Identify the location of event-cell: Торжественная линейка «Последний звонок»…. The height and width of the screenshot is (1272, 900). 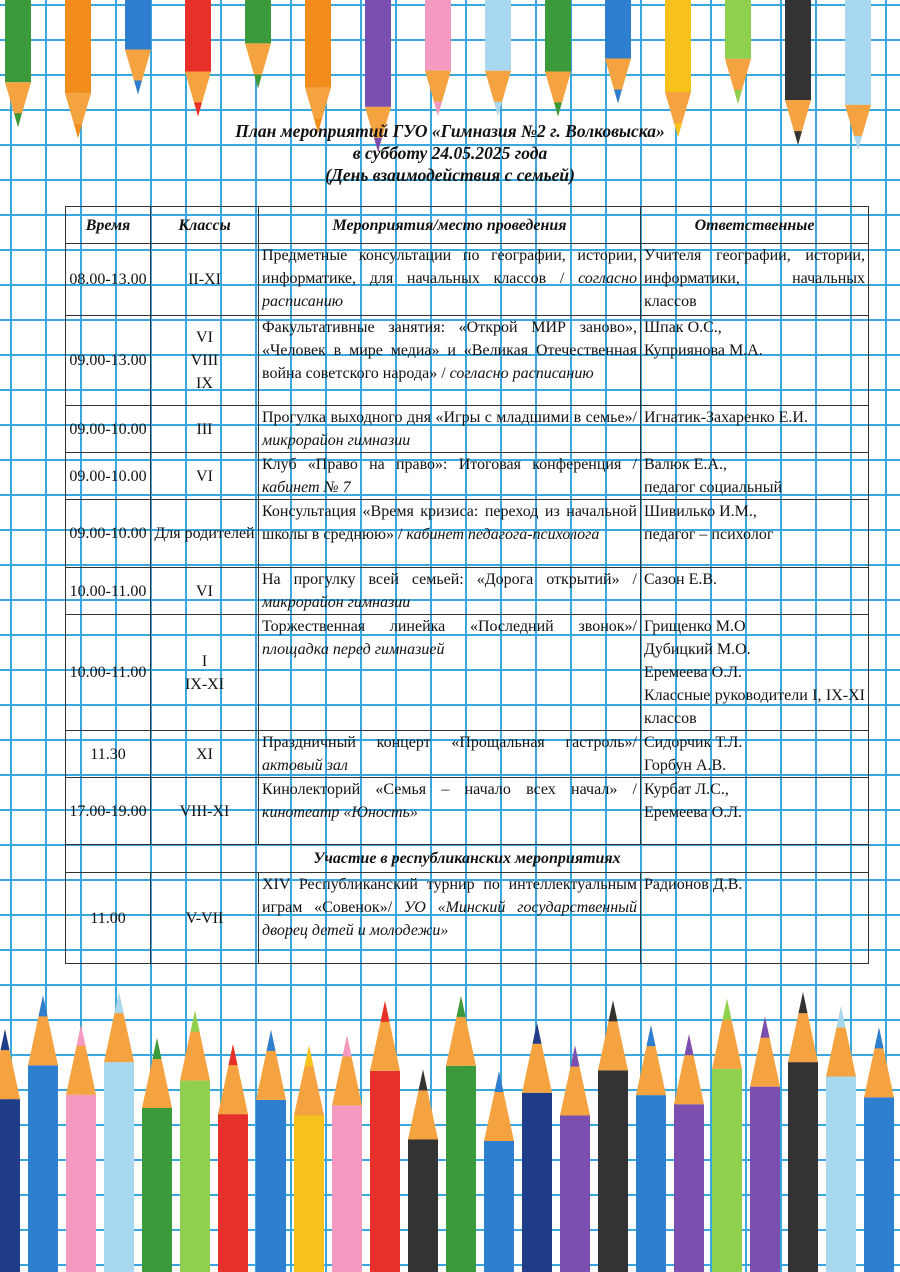
(449, 672).